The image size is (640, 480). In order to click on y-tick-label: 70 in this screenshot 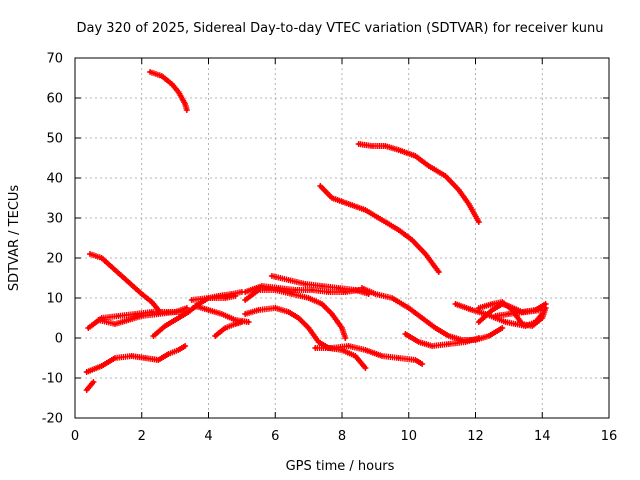, I will do `click(54, 59)`.